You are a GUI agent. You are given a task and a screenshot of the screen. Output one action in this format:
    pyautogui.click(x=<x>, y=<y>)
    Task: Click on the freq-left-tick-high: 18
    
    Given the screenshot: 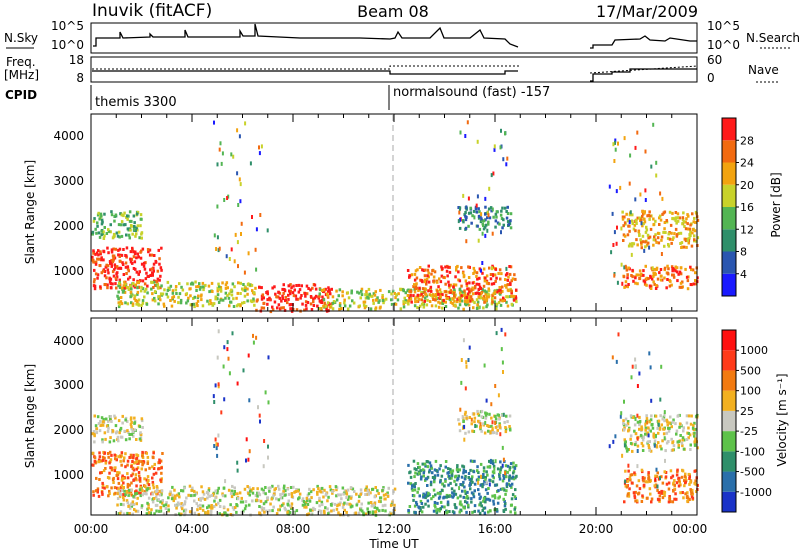 What is the action you would take?
    pyautogui.click(x=76, y=60)
    